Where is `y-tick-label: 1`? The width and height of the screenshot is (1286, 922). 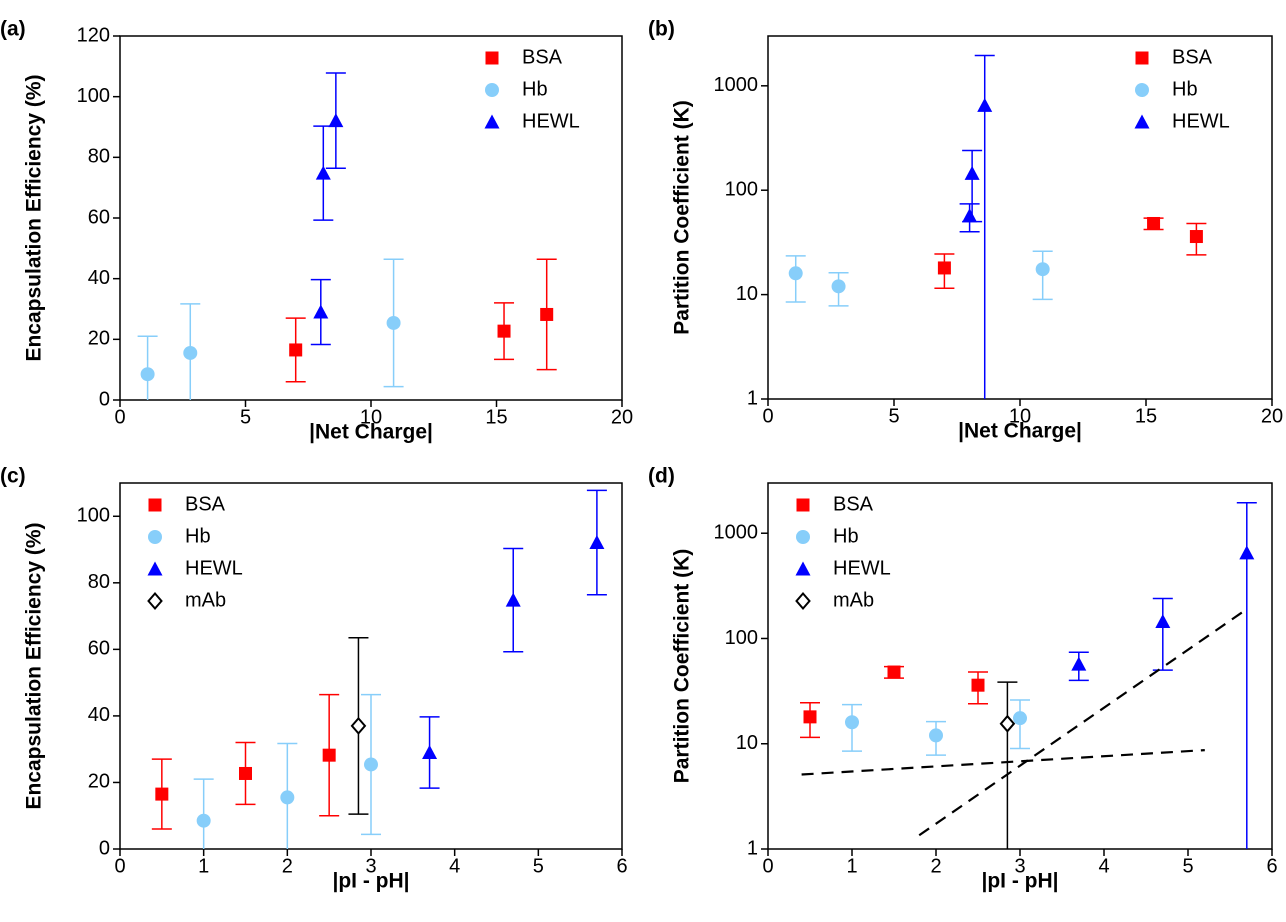
y-tick-label: 1 is located at coordinates (752, 848).